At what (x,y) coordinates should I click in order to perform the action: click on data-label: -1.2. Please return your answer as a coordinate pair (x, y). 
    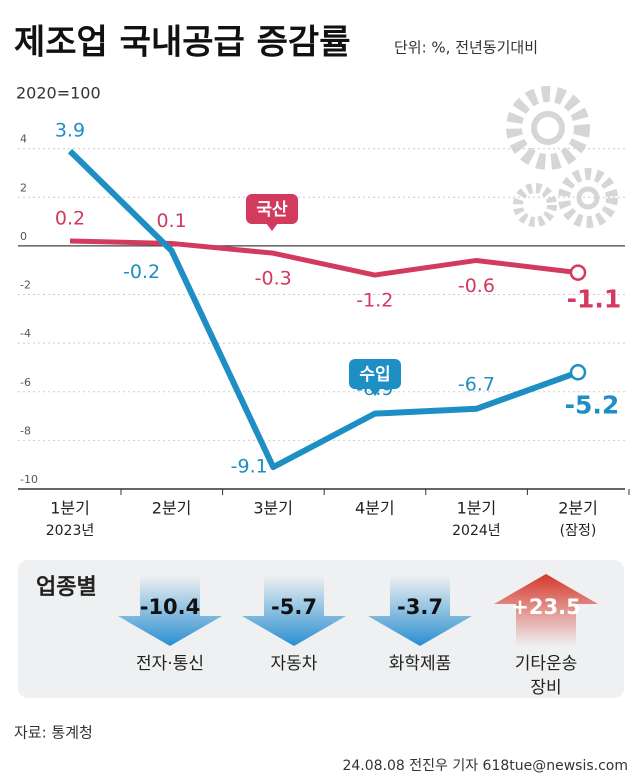
    Looking at the image, I should click on (374, 301).